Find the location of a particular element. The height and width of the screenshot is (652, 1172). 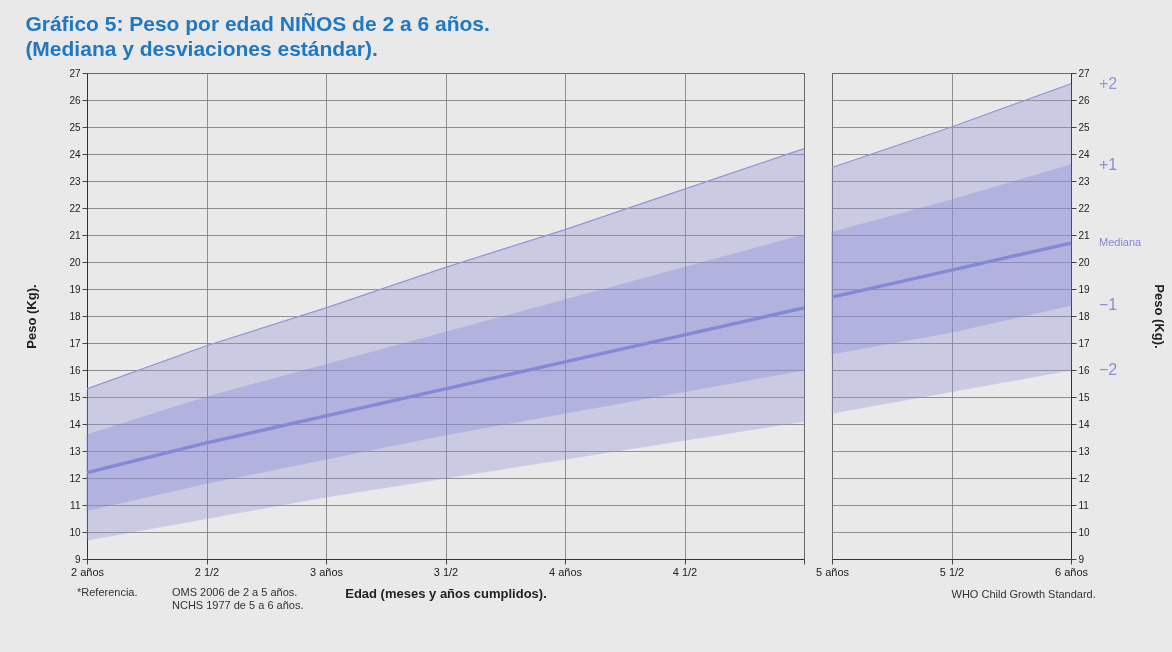

text: OMS 2006 de 2 a 5 años. is located at coordinates (235, 592).